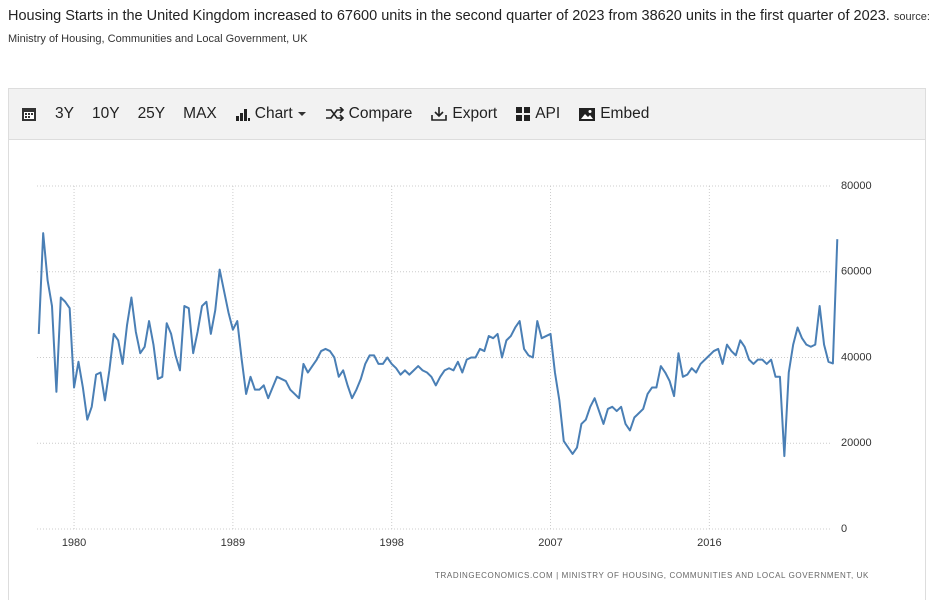 This screenshot has width=936, height=600. What do you see at coordinates (233, 543) in the screenshot?
I see `x-tick-label: 1989` at bounding box center [233, 543].